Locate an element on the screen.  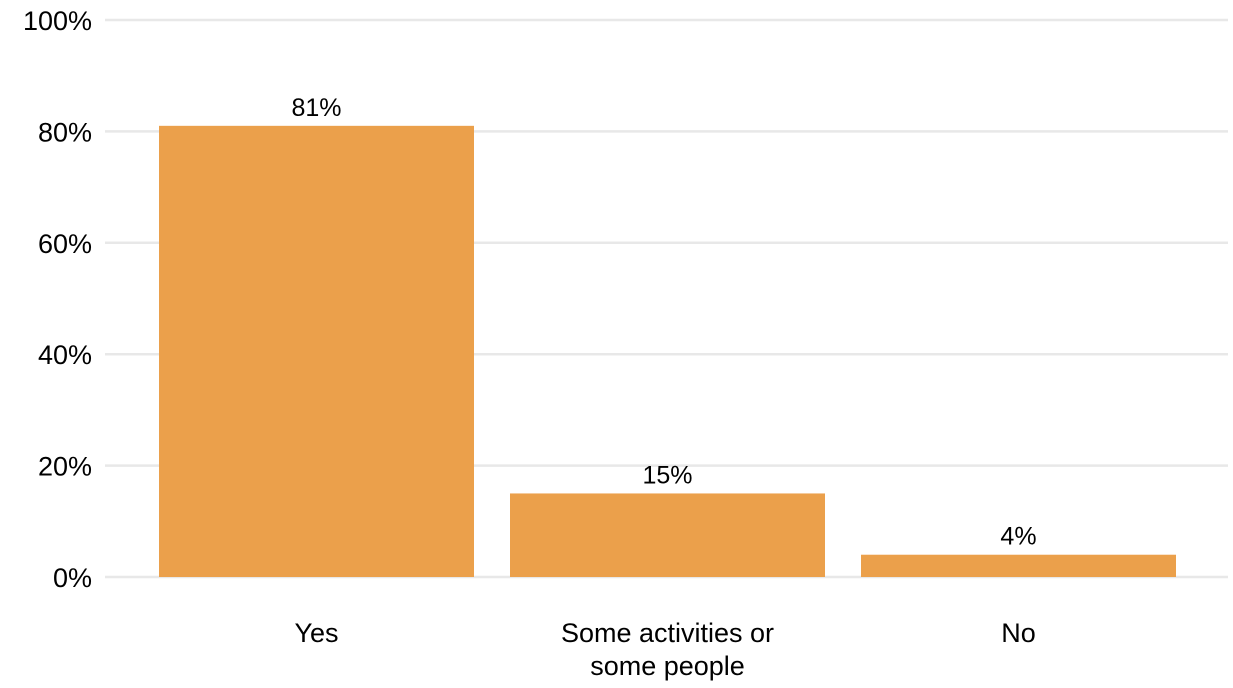
x-axis-categories: Yes Some activities or some people No is located at coordinates (664, 649).